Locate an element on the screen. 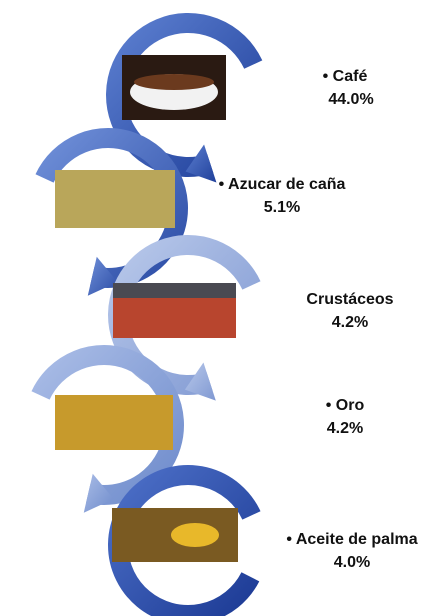 The height and width of the screenshot is (616, 434). gold-photo is located at coordinates (114, 422).